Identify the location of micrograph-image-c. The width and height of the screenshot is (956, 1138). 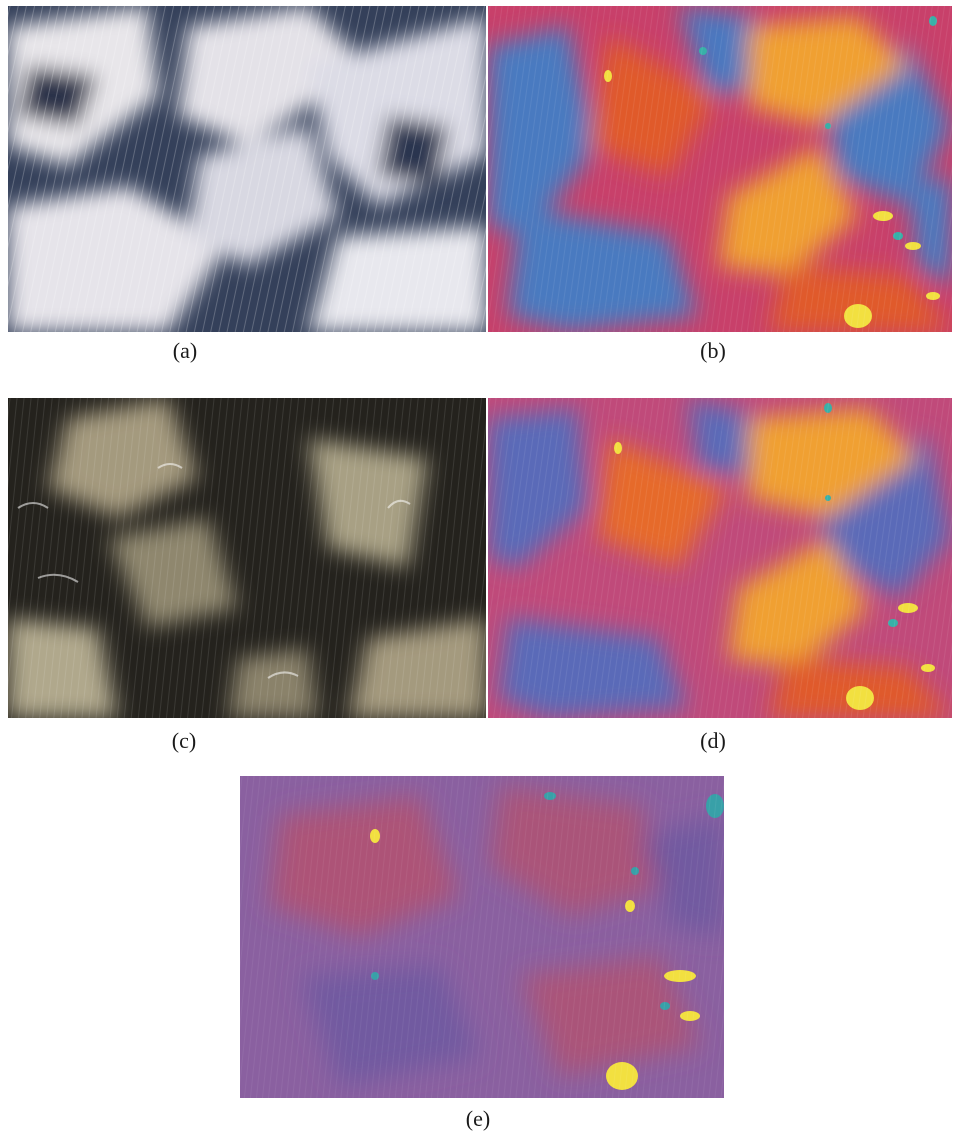
(247, 558).